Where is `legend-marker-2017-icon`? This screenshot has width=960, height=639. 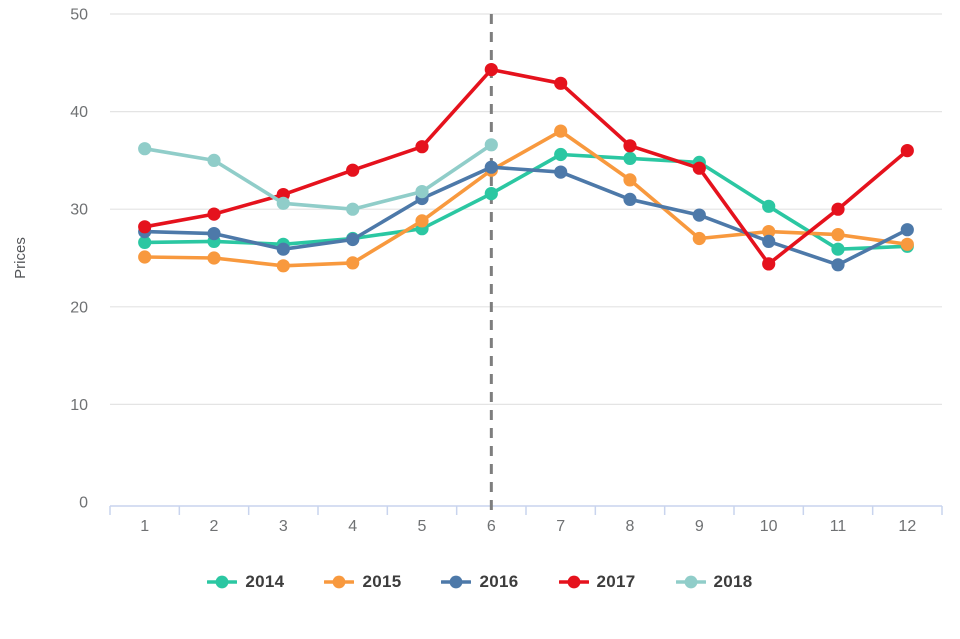 legend-marker-2017-icon is located at coordinates (573, 582).